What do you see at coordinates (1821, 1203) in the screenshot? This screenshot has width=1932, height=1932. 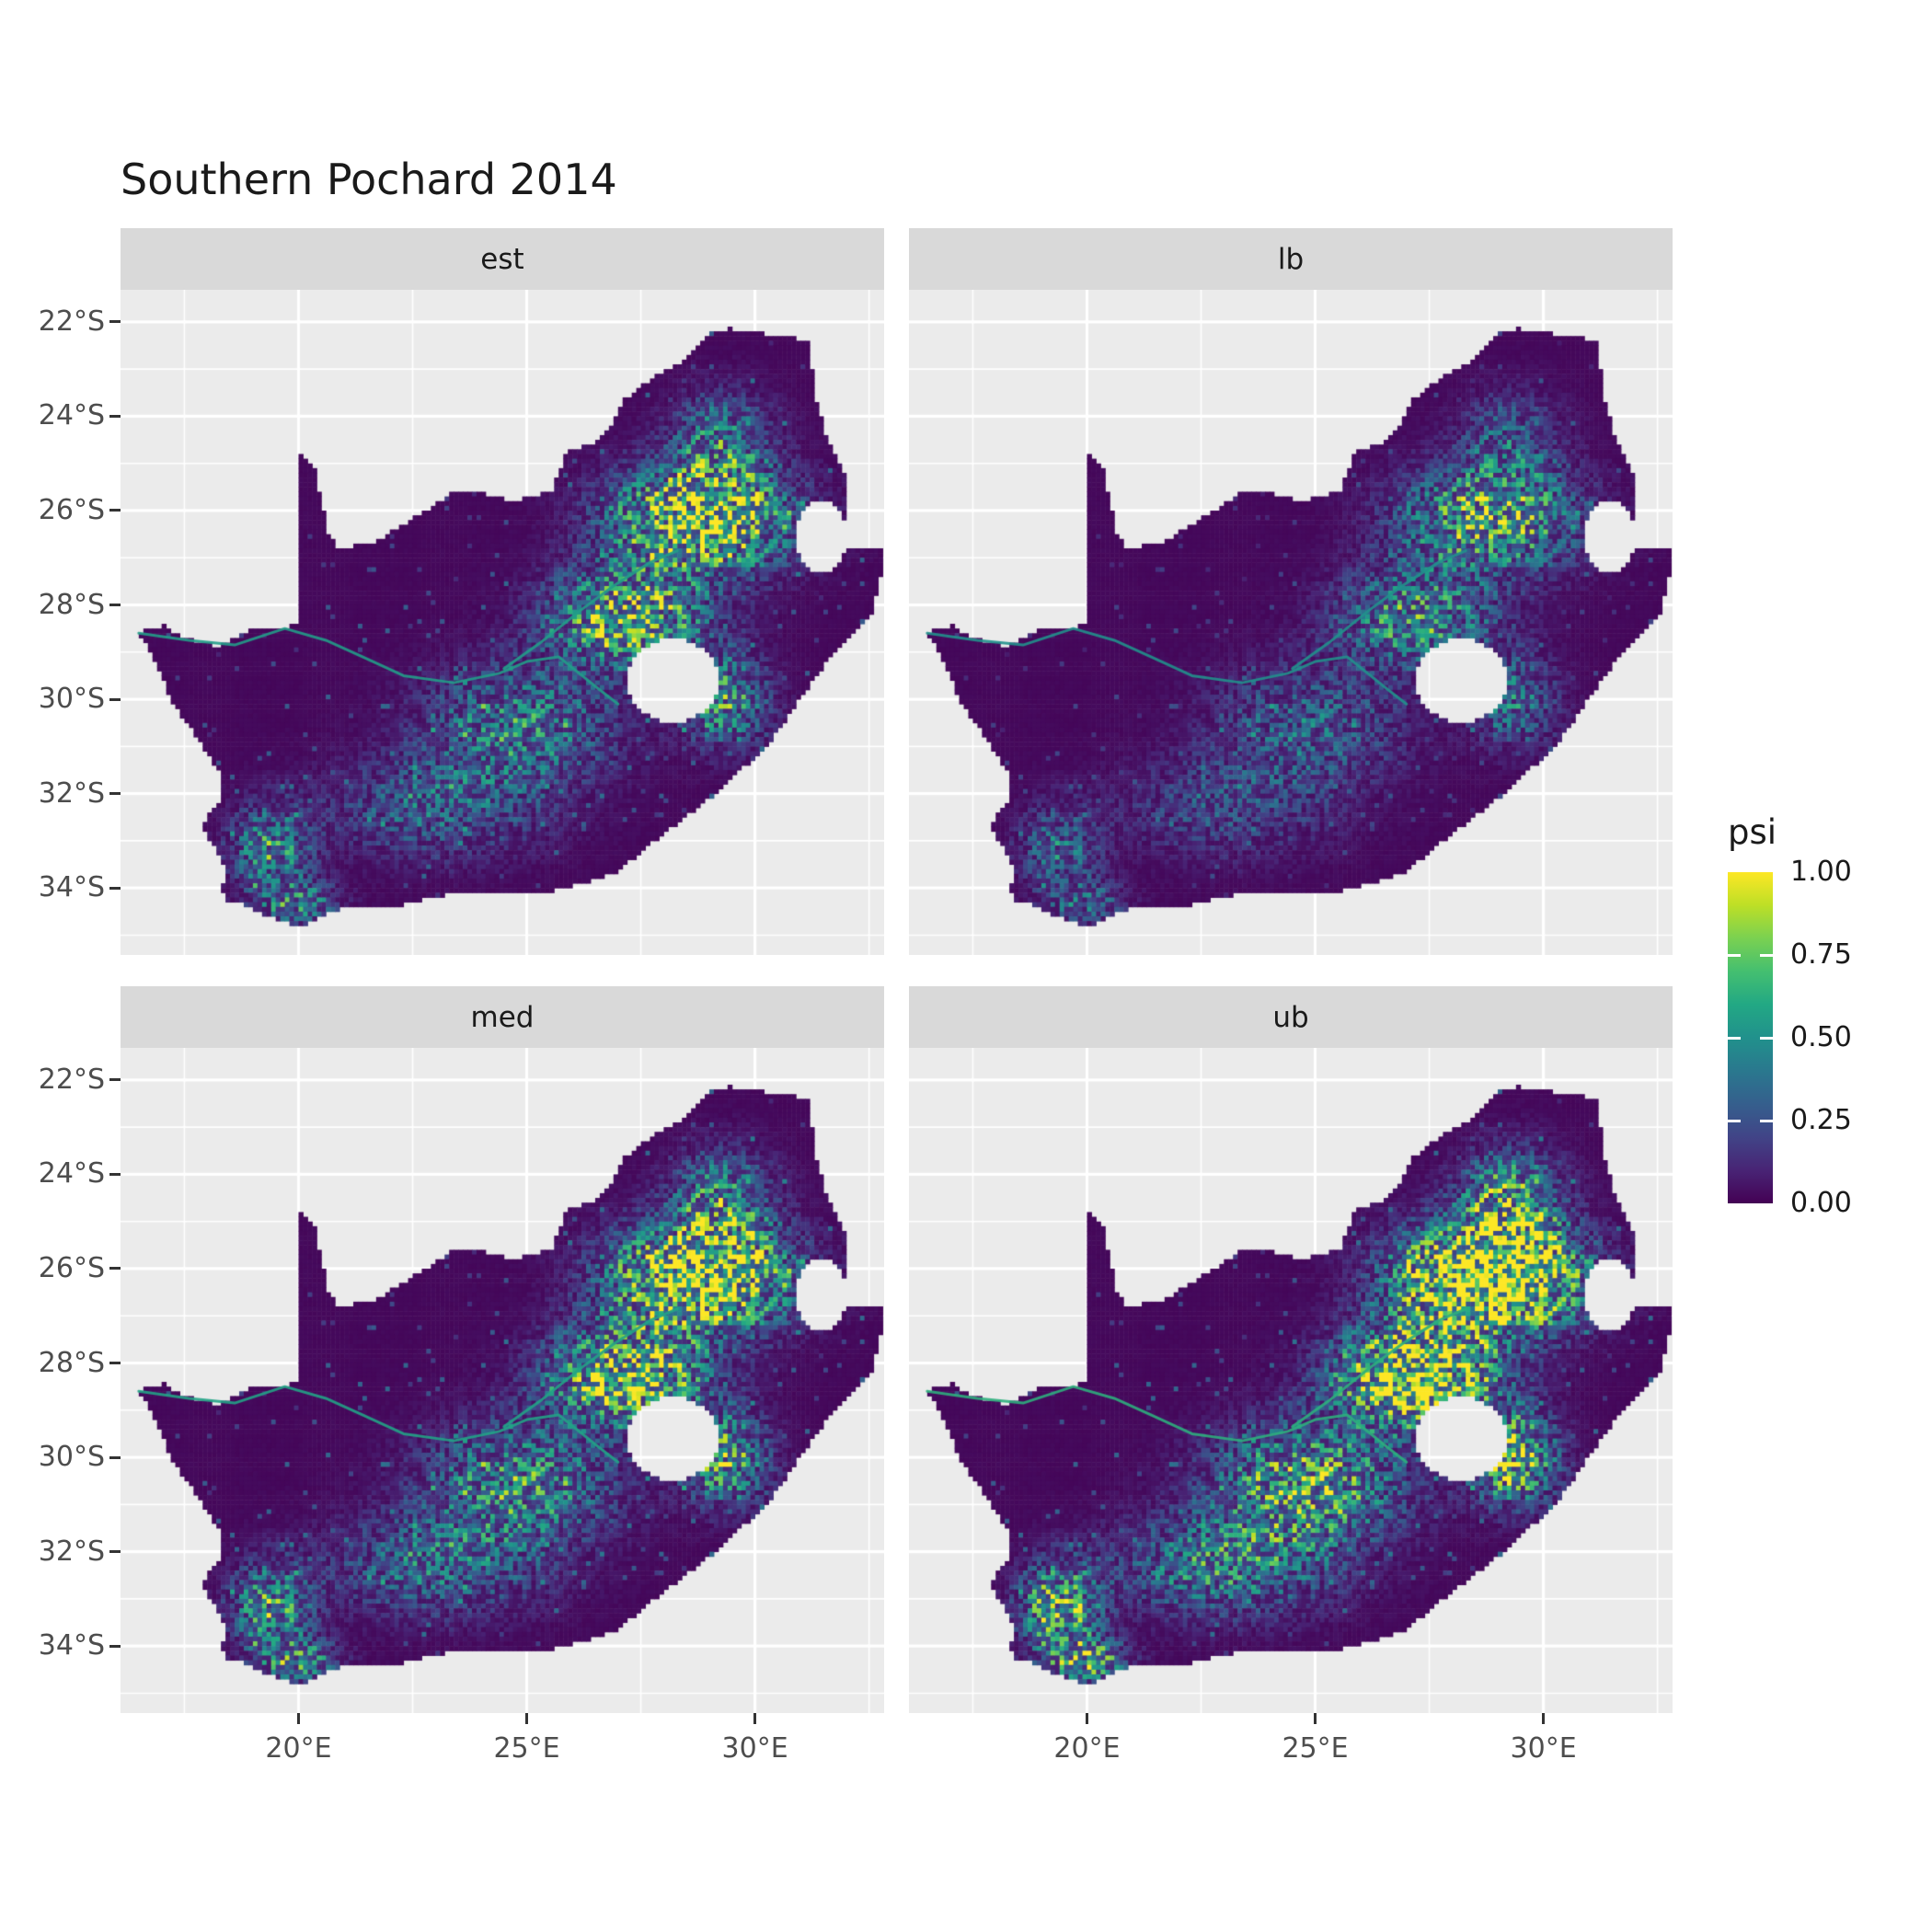 I see `legend-tick-label: 0.00` at bounding box center [1821, 1203].